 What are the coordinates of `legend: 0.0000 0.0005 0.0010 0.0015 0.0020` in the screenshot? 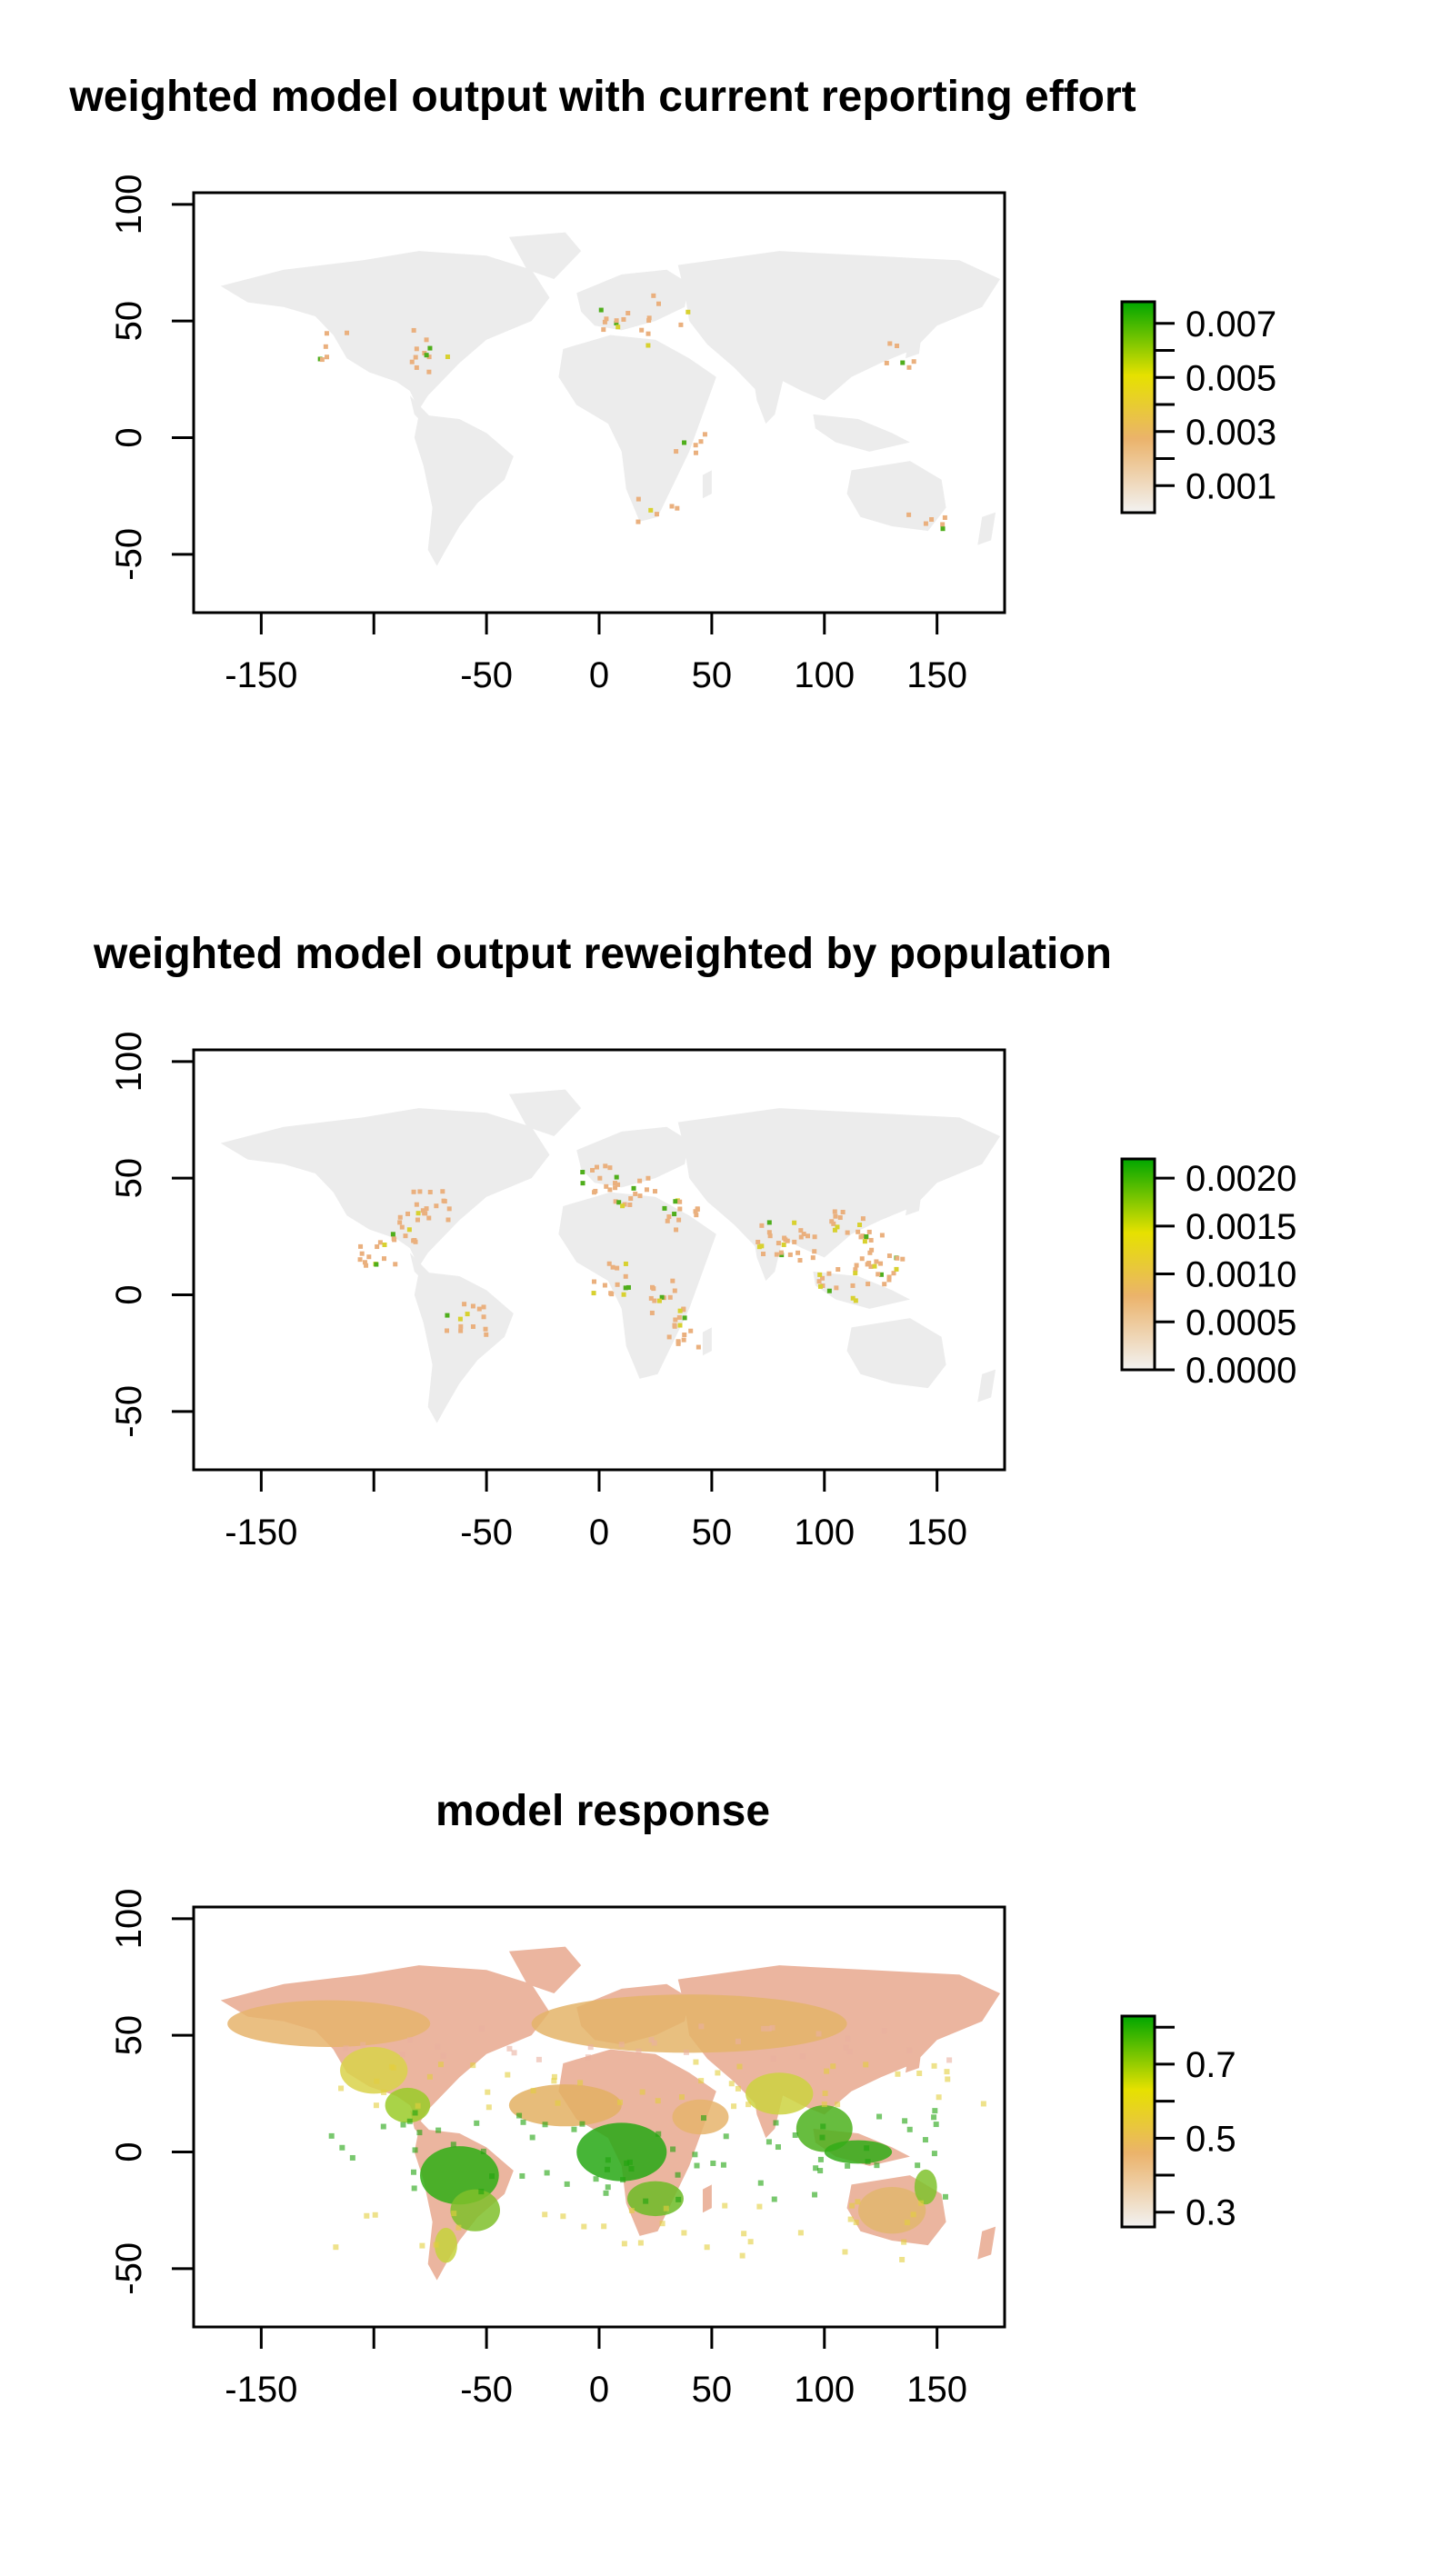 It's located at (1208, 1274).